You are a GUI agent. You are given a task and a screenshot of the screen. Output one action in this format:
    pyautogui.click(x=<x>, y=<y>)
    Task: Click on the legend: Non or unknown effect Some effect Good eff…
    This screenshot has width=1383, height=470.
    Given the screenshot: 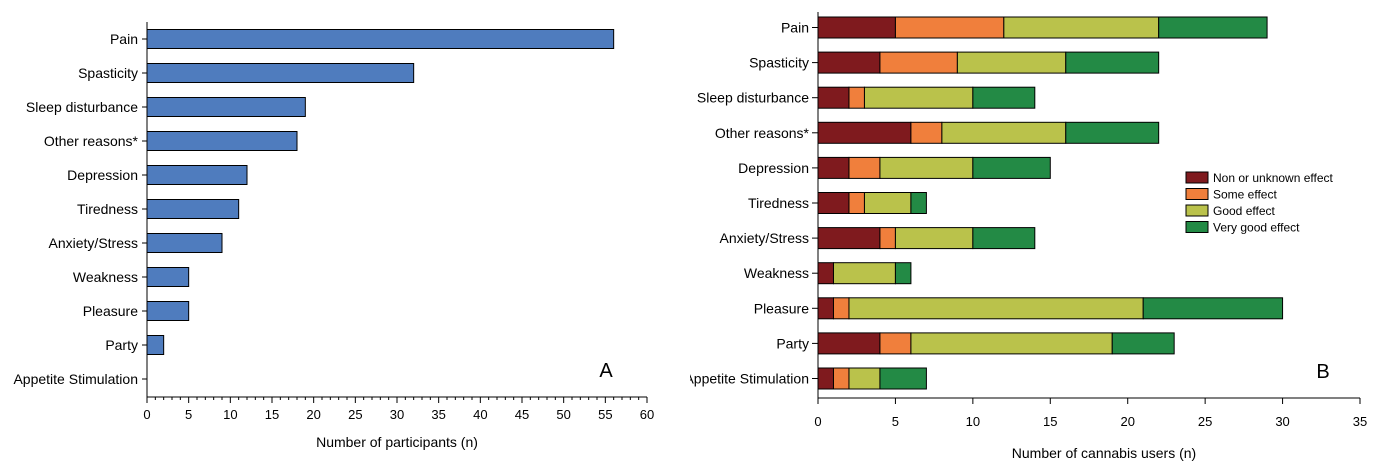 What is the action you would take?
    pyautogui.click(x=1259, y=203)
    